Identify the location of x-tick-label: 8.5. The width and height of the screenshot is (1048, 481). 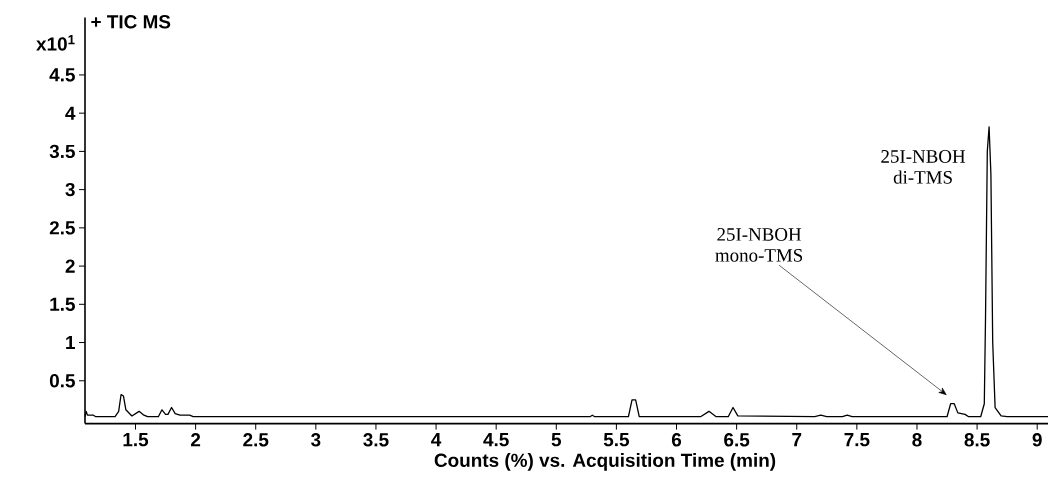
(977, 440).